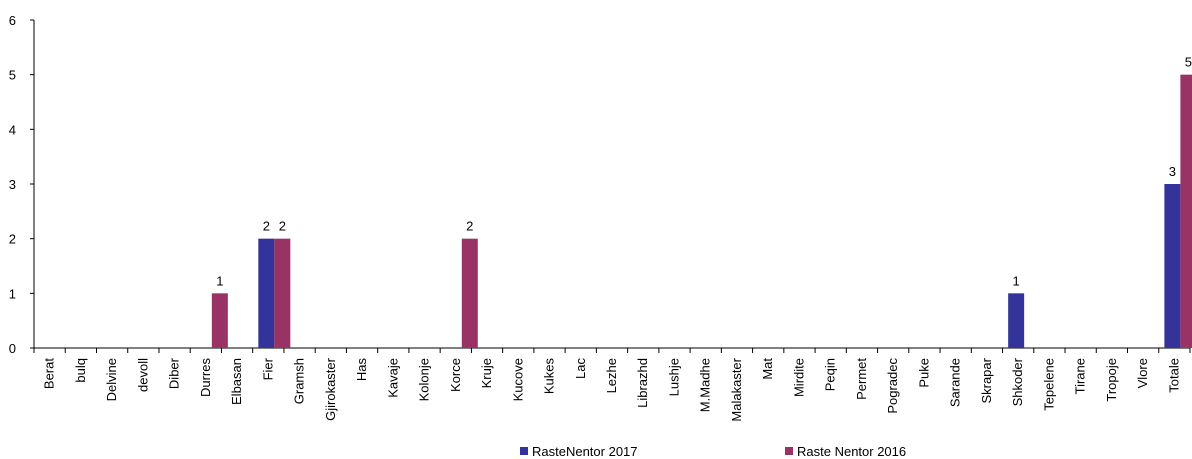 The height and width of the screenshot is (459, 1192). What do you see at coordinates (205, 378) in the screenshot?
I see `x-category-label: Durres` at bounding box center [205, 378].